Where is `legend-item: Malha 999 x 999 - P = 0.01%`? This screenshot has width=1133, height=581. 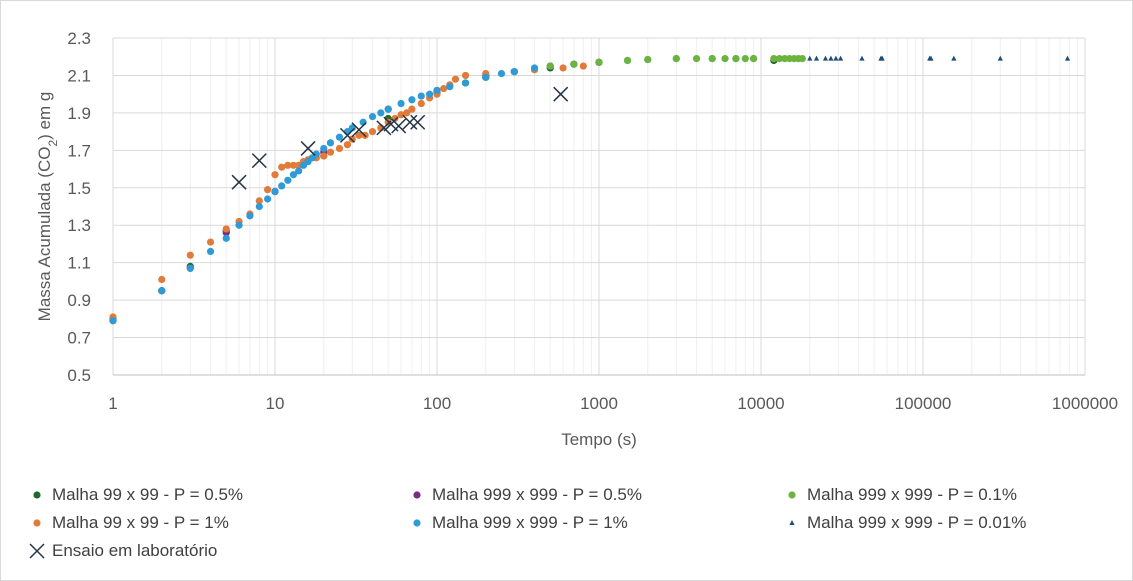 legend-item: Malha 999 x 999 - P = 0.01% is located at coordinates (904, 523).